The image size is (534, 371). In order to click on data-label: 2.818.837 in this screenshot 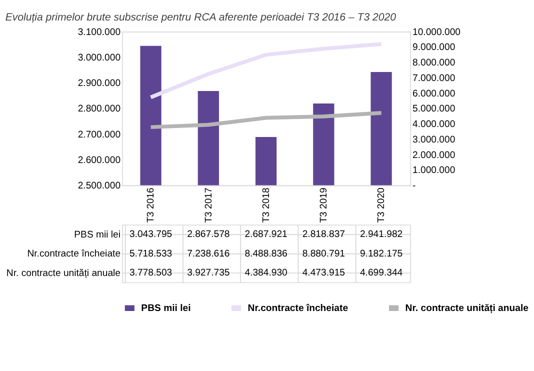, I will do `click(324, 234)`.